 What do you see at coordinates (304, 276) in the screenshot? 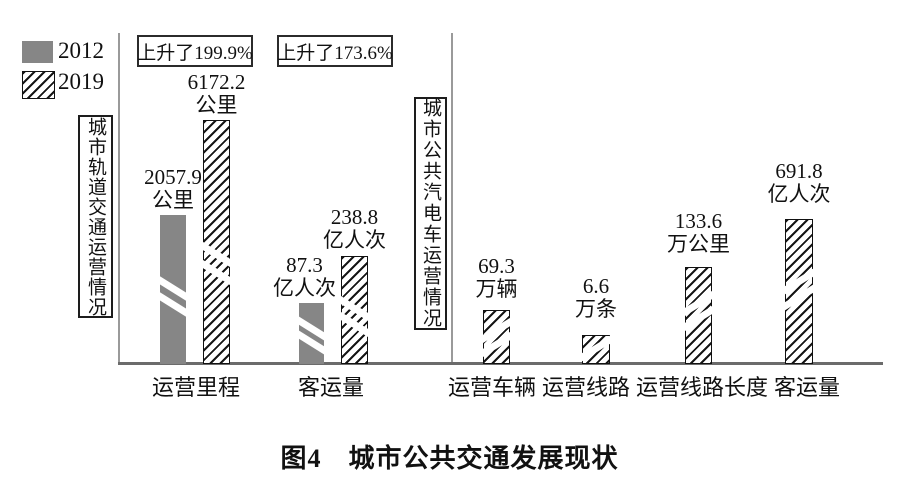
I see `bar-value-label: 87.3 亿人次` at bounding box center [304, 276].